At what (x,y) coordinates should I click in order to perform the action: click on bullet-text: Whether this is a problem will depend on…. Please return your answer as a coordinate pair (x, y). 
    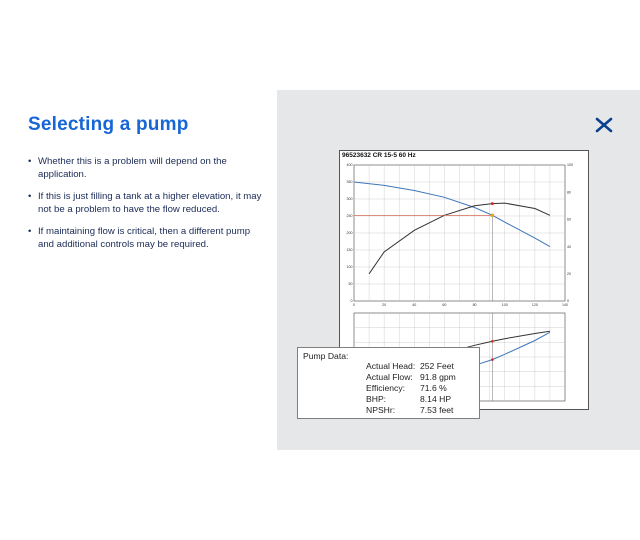
    Looking at the image, I should click on (132, 168).